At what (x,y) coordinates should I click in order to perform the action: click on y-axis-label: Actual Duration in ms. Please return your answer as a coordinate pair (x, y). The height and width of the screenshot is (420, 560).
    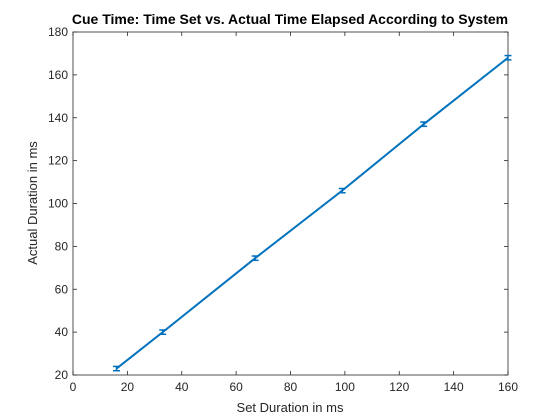
    Looking at the image, I should click on (32, 203).